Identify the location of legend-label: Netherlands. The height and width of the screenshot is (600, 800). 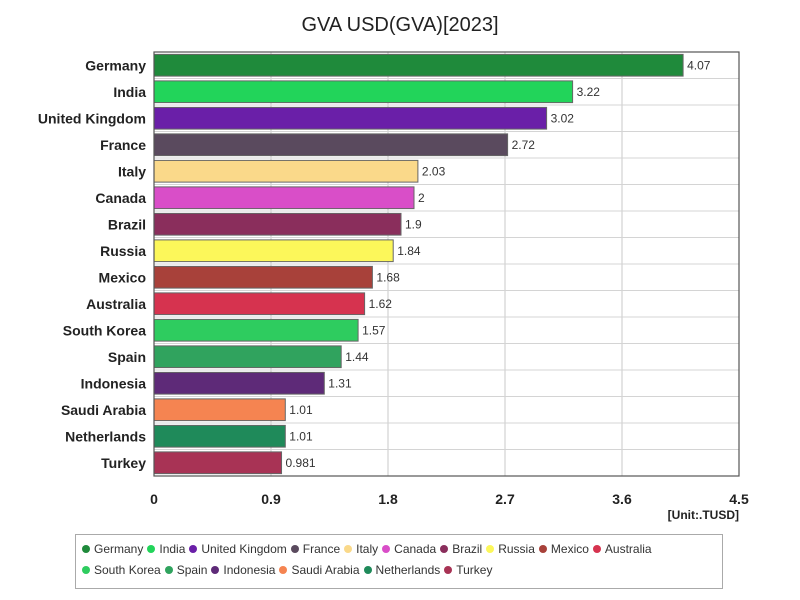
(408, 570).